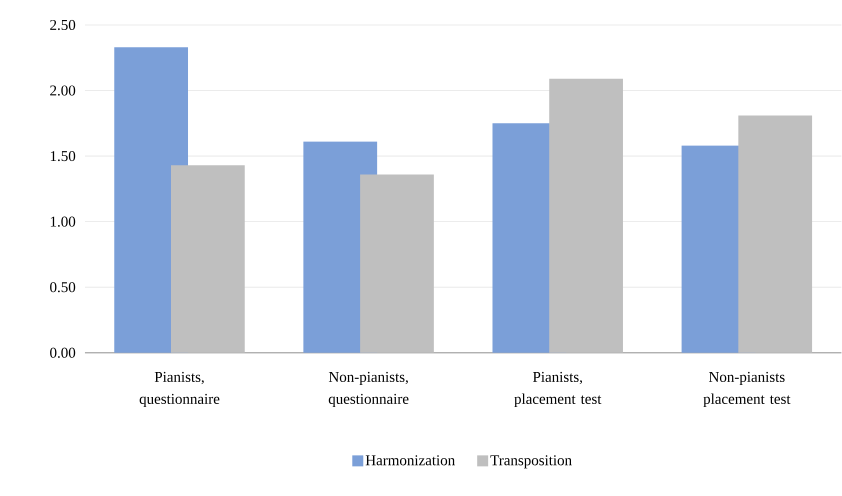  What do you see at coordinates (63, 353) in the screenshot?
I see `y-tick-label: 0.00` at bounding box center [63, 353].